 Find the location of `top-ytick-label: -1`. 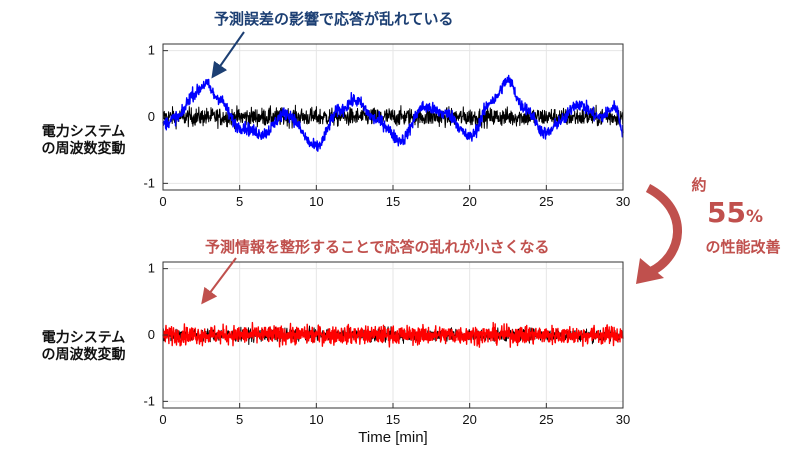

top-ytick-label: -1 is located at coordinates (149, 182).